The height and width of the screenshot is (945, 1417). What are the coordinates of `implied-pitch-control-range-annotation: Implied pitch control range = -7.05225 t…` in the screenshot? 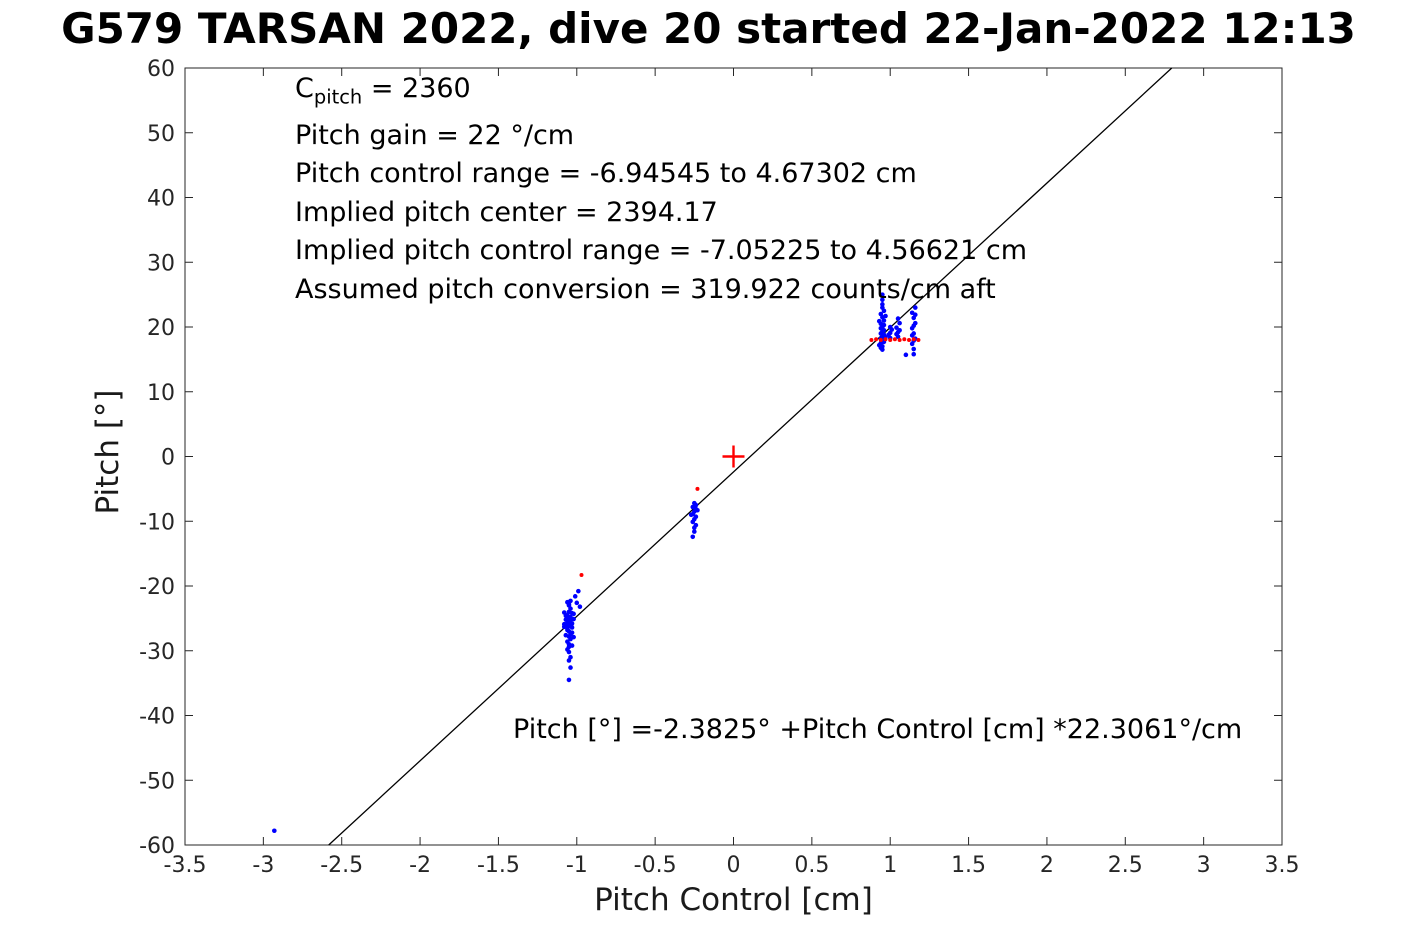 It's located at (661, 251).